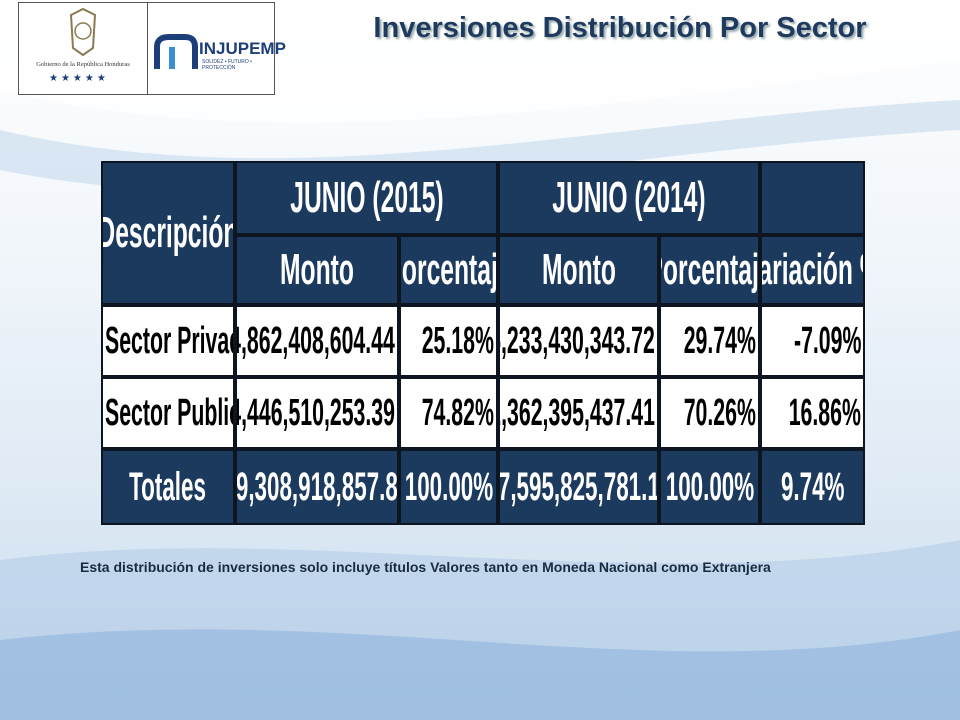 This screenshot has width=960, height=720. I want to click on logo-text: INJUPEMP, so click(242, 48).